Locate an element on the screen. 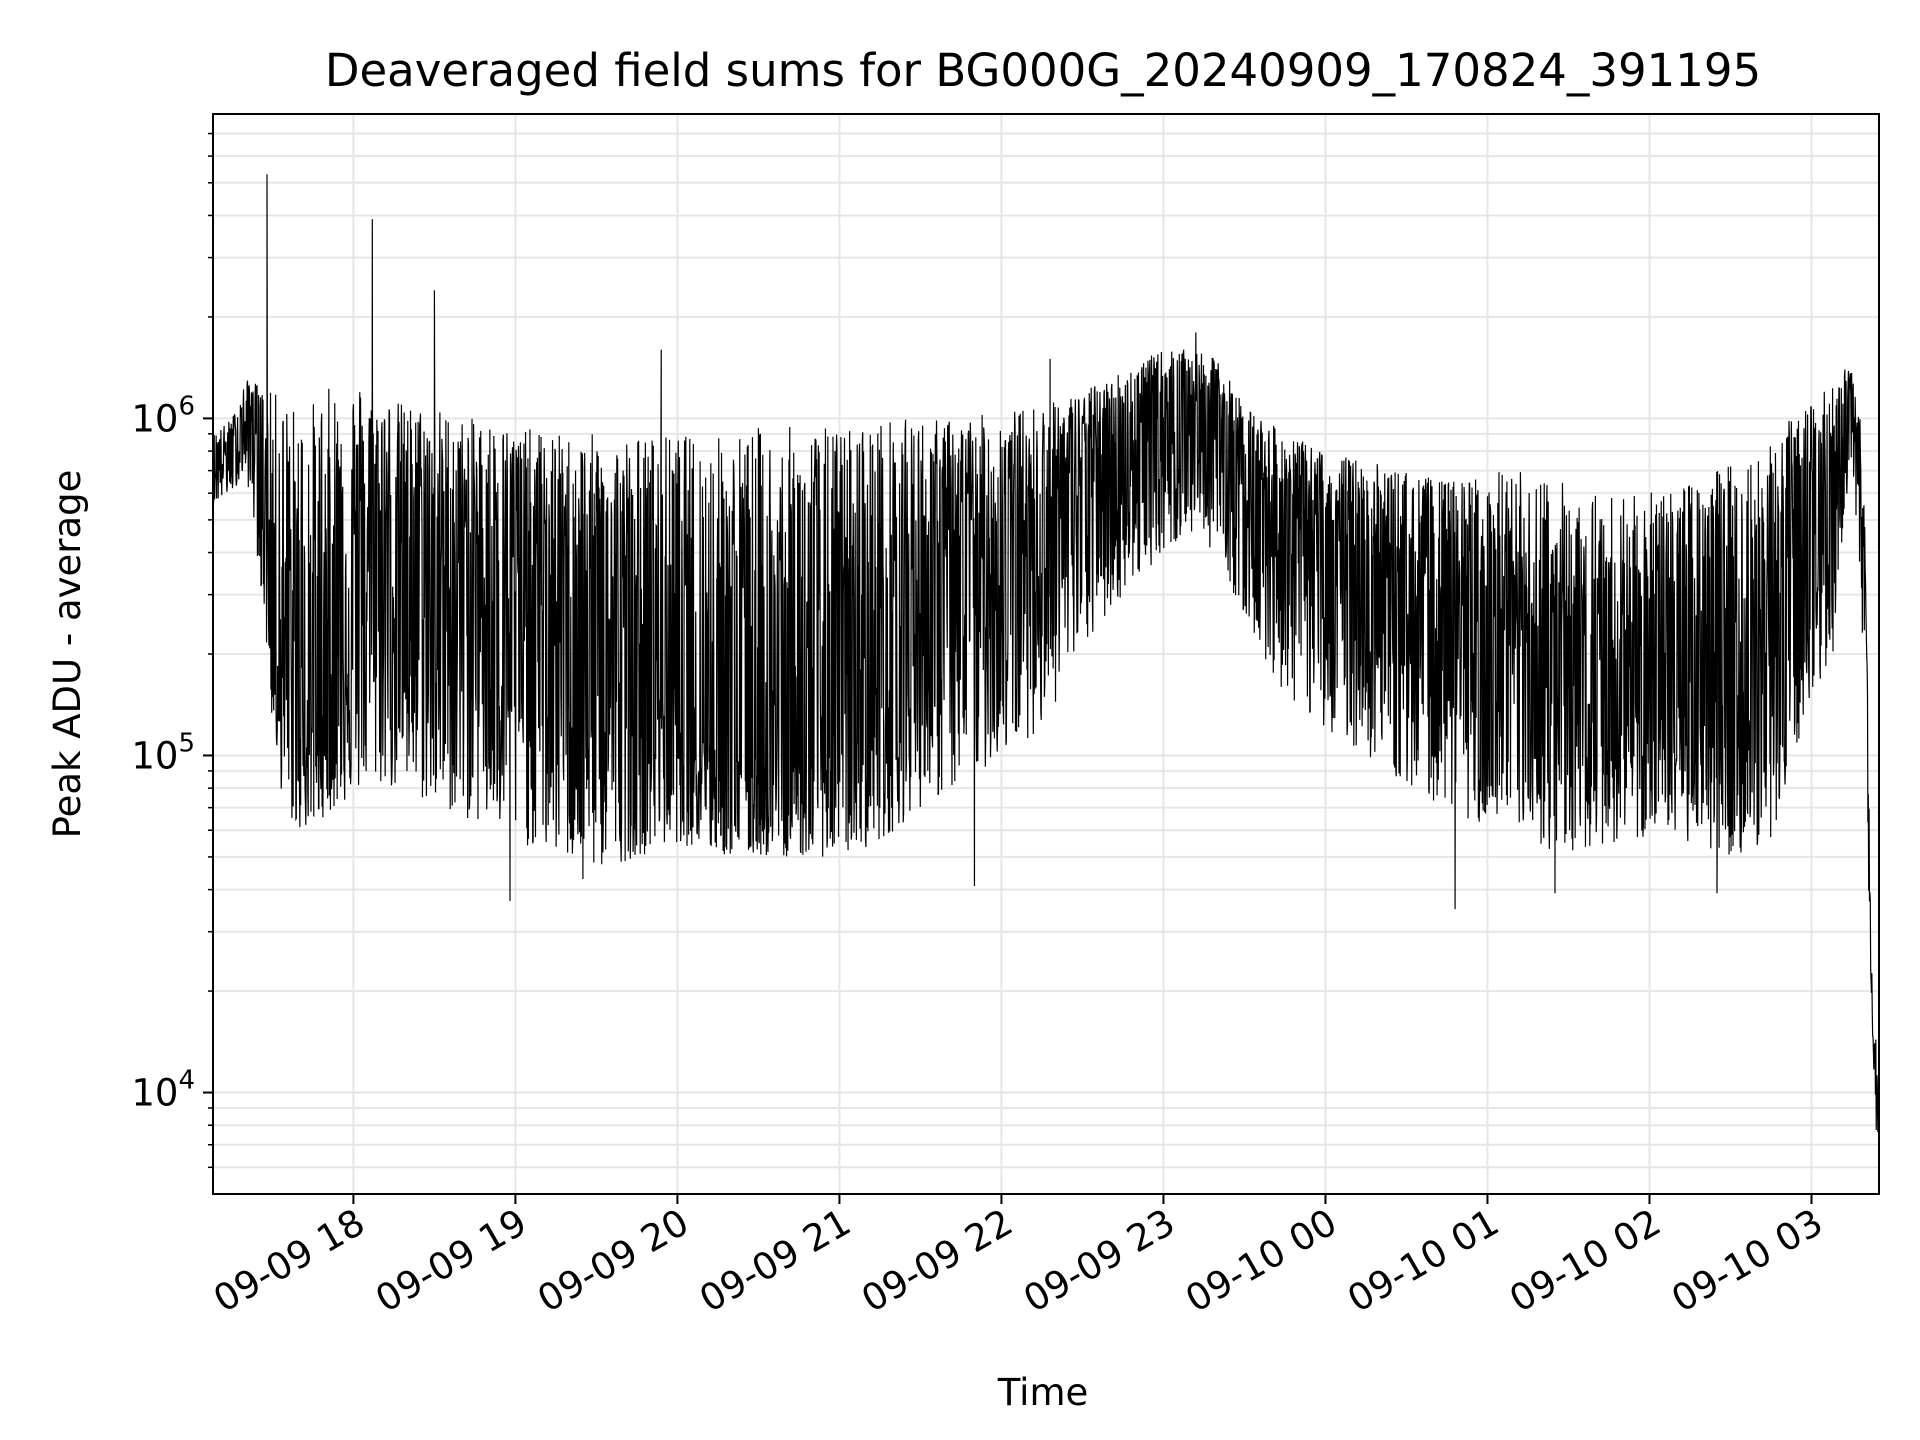 This screenshot has height=1440, width=1920. y-tick-label: 10⁶ is located at coordinates (163, 415).